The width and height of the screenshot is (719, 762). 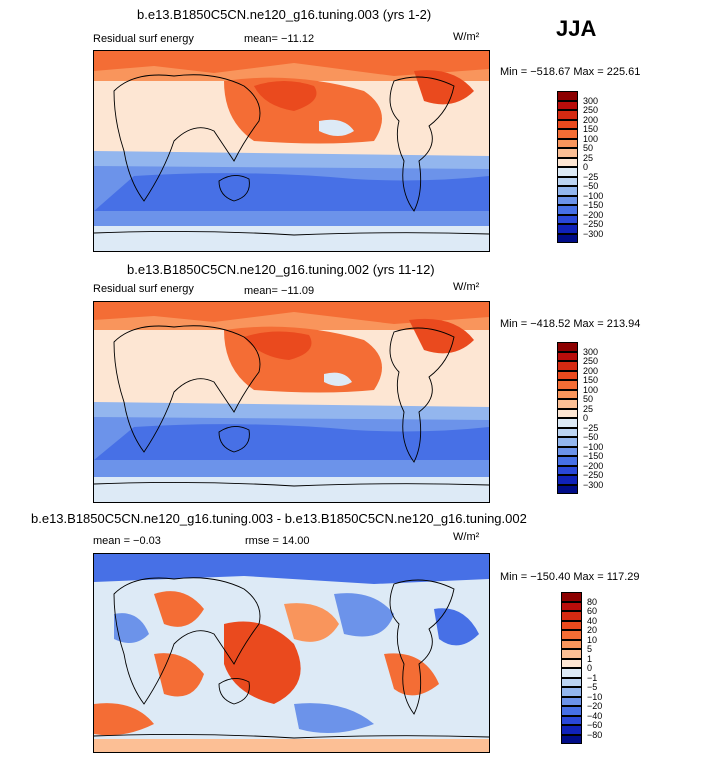 I want to click on panel-1-minmax: Min = −518.67 Max = 225.61, so click(x=570, y=72).